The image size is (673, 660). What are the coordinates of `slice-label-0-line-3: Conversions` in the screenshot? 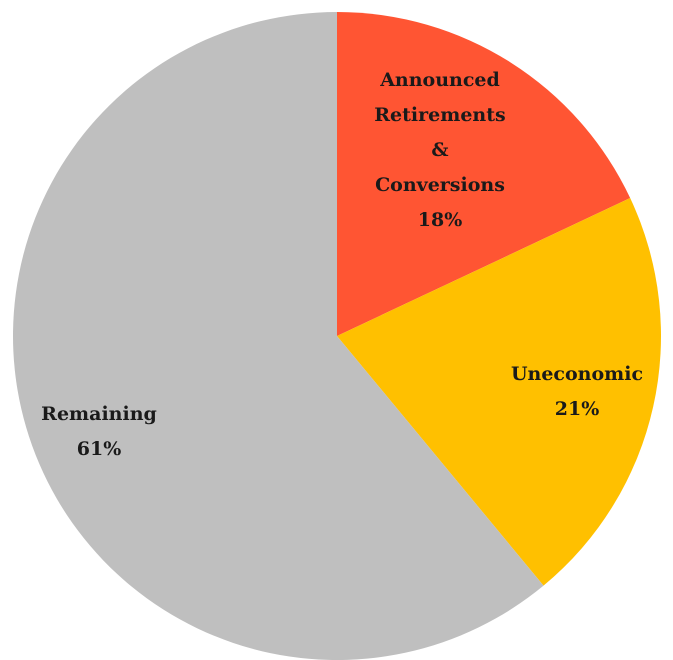 It's located at (440, 185).